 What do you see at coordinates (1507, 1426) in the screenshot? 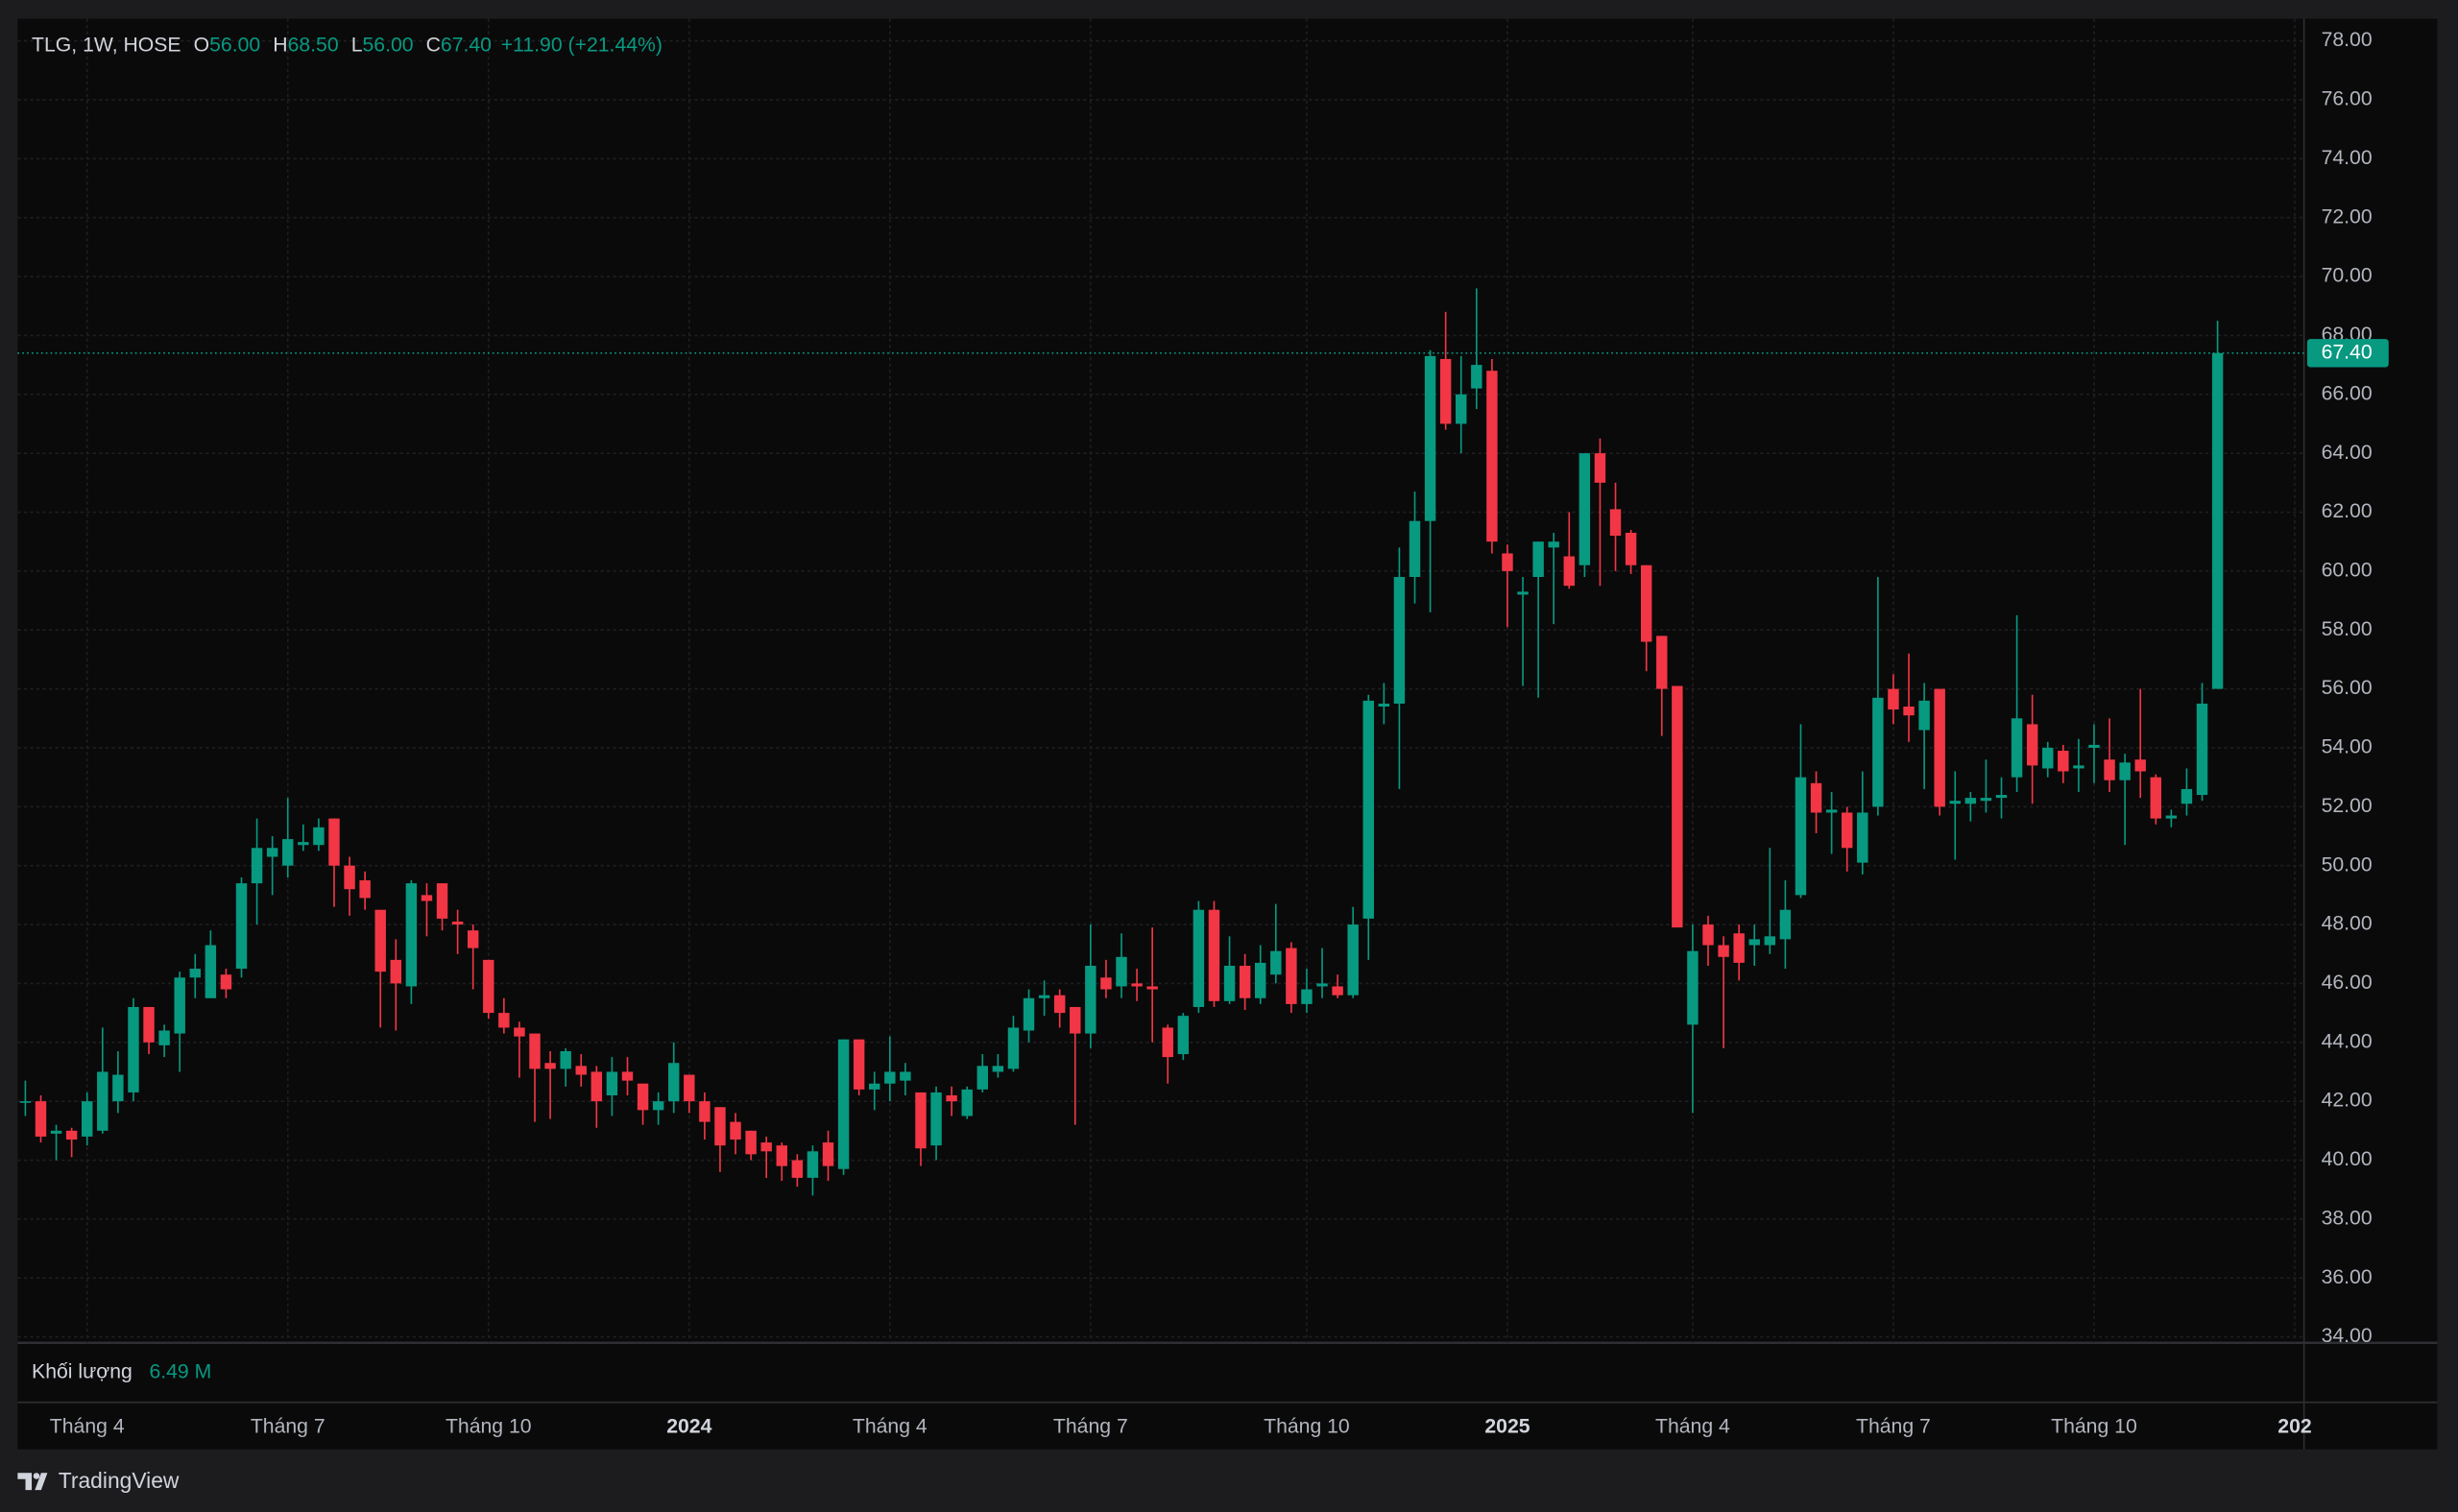
I see `x-tick-label: 2025` at bounding box center [1507, 1426].